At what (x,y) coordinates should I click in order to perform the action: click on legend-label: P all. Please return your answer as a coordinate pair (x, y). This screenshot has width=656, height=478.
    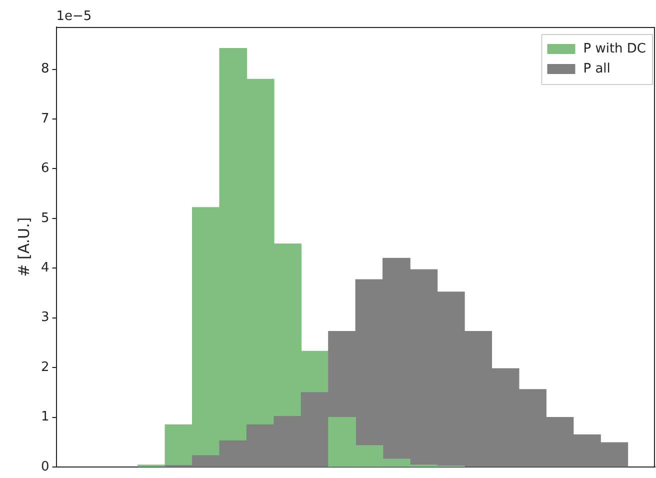
    Looking at the image, I should click on (596, 68).